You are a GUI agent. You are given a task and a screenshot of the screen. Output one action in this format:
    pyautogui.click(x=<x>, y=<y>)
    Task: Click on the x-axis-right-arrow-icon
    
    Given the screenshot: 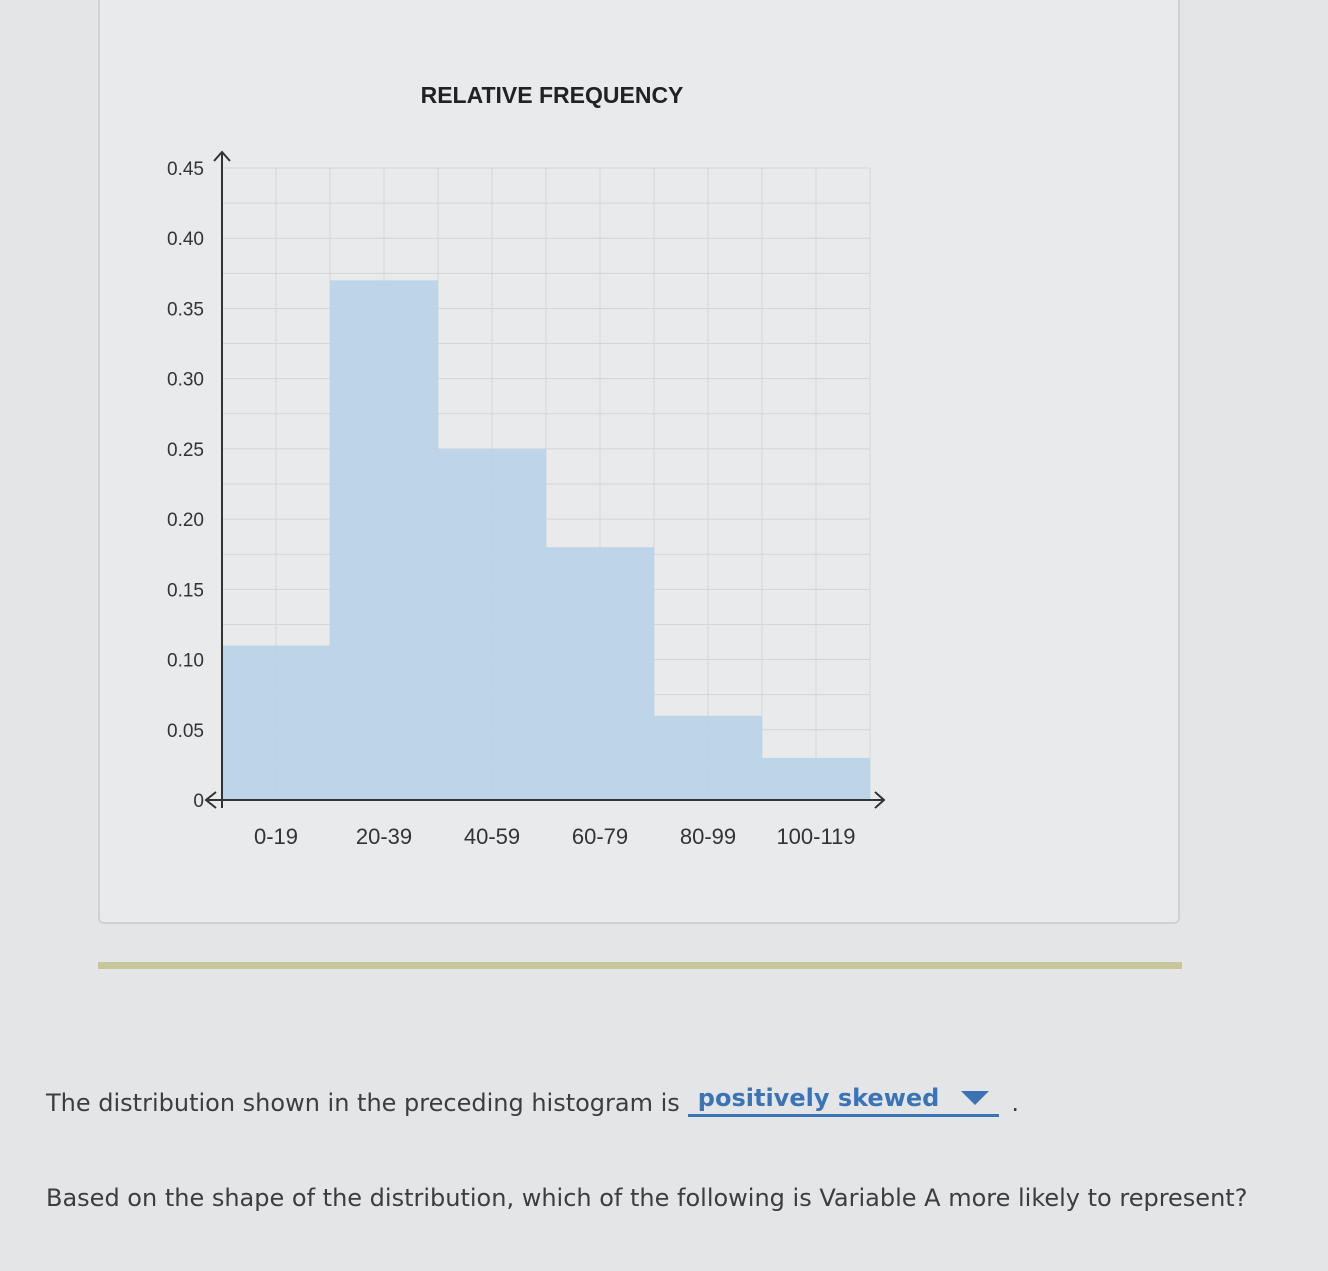 What is the action you would take?
    pyautogui.click(x=880, y=800)
    